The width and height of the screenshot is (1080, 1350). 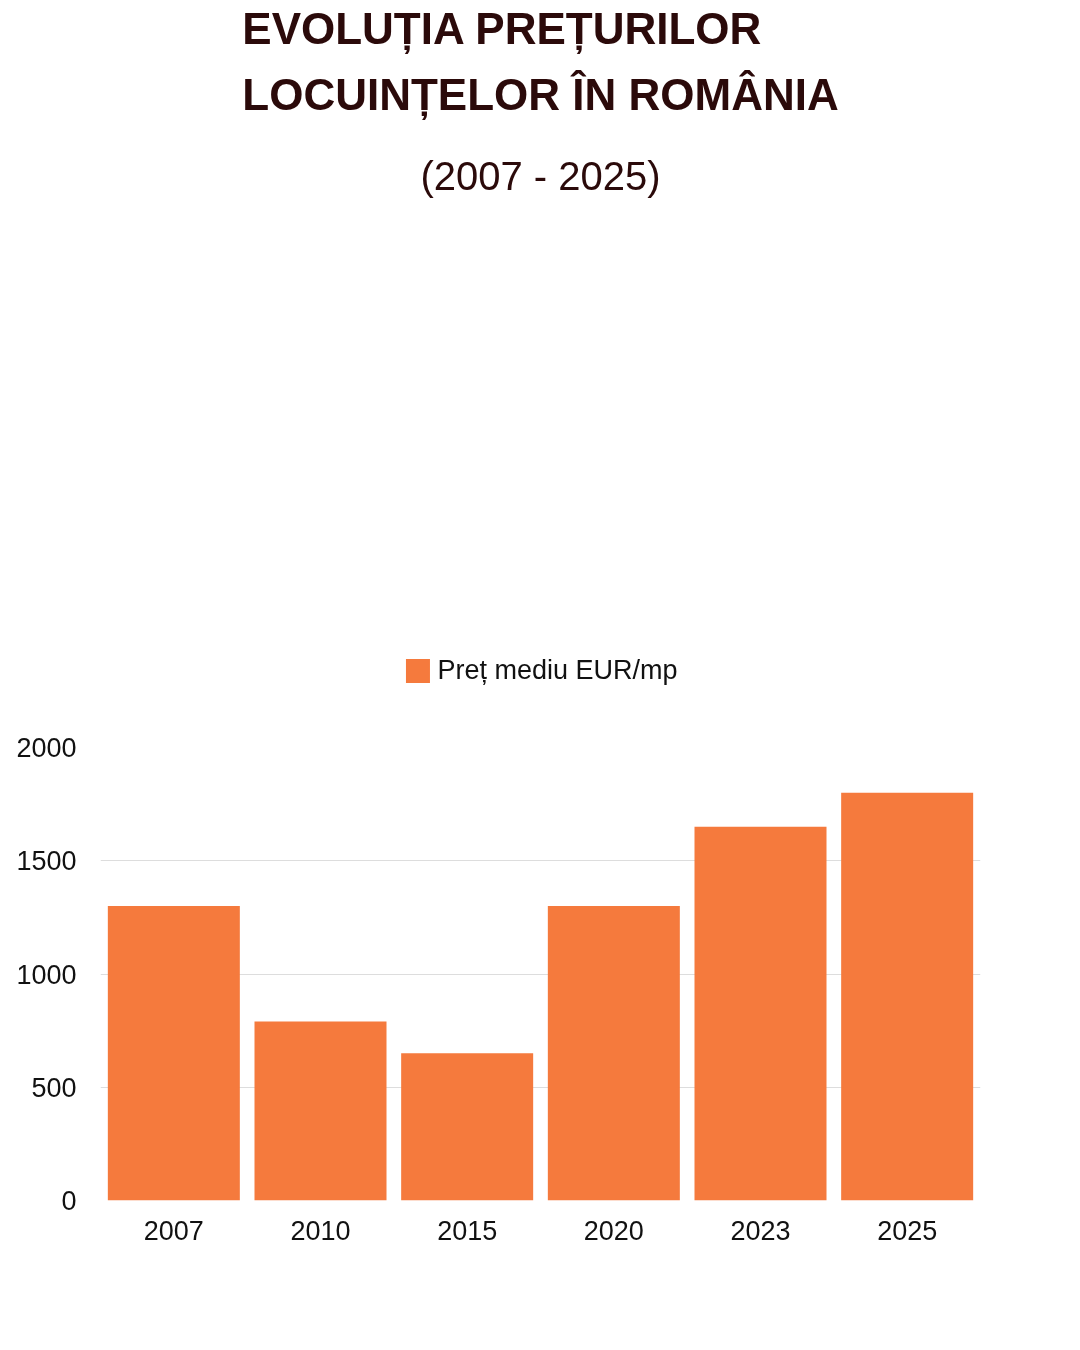 What do you see at coordinates (540, 175) in the screenshot?
I see `chart-subtitle: (2007 - 2025)` at bounding box center [540, 175].